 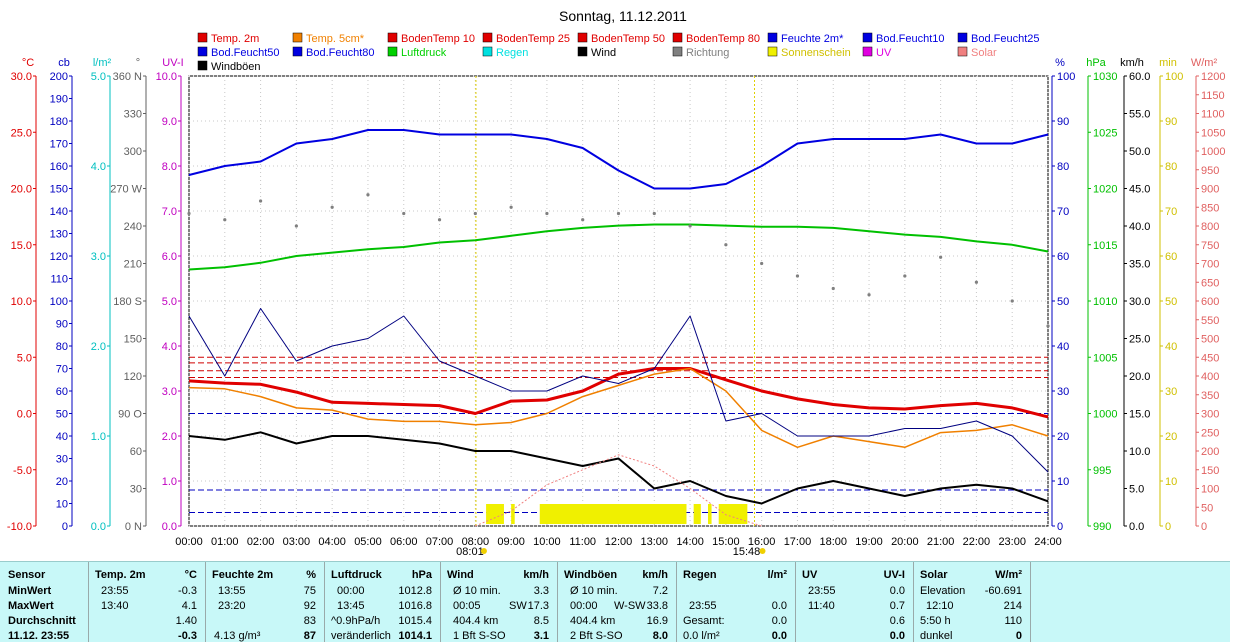 I want to click on stats-cell: Elevation, so click(x=943, y=591).